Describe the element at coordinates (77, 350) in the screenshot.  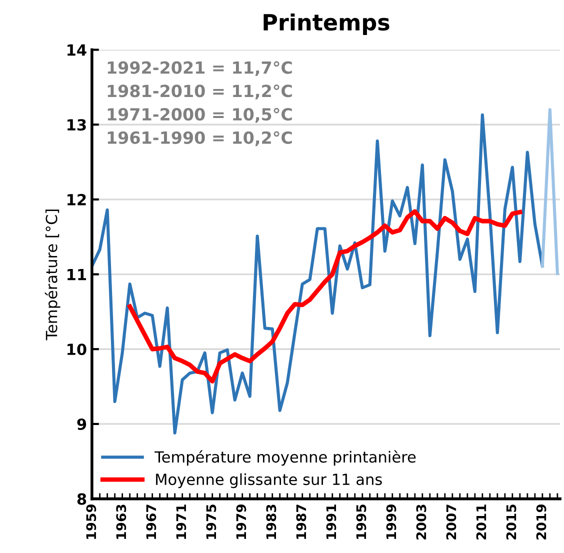
I see `y-tick-label: 10` at that location.